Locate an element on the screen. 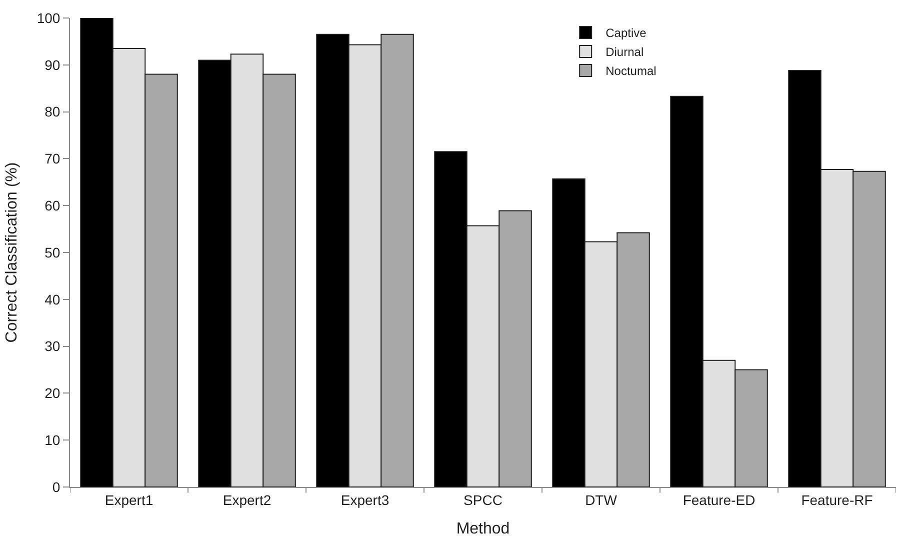 The height and width of the screenshot is (552, 906). y-tick-label: 30 is located at coordinates (52, 346).